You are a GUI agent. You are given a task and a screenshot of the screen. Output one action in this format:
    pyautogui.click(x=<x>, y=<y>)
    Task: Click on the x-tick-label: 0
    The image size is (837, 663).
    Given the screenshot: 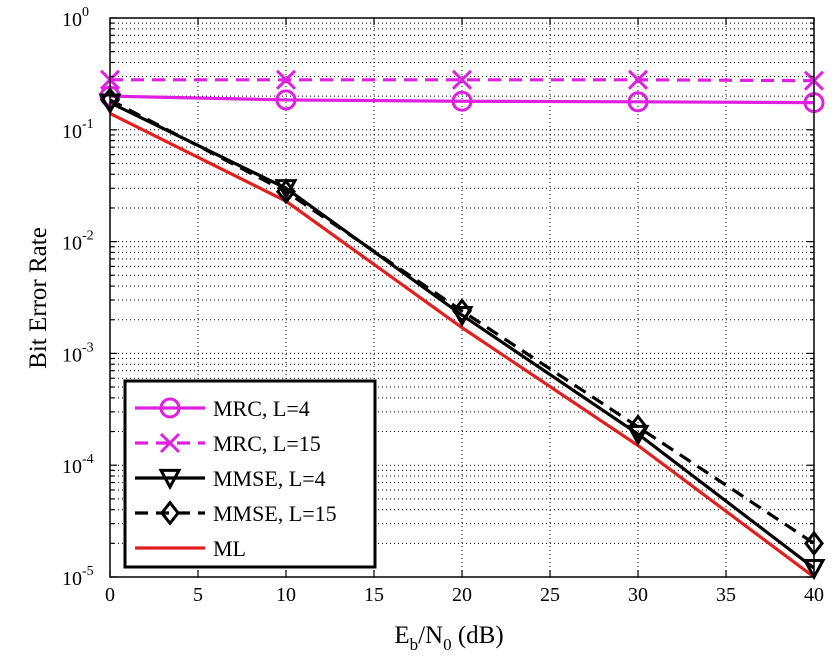 What is the action you would take?
    pyautogui.click(x=110, y=595)
    